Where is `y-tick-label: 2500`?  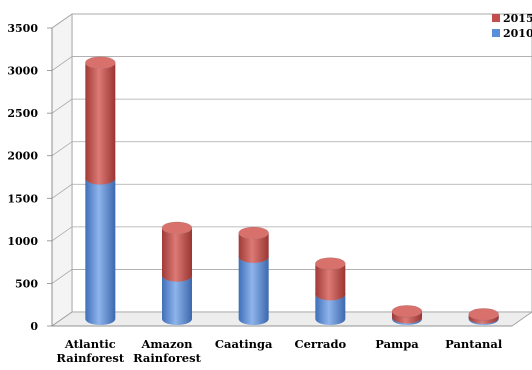 y-tick-label: 2500 is located at coordinates (22, 113).